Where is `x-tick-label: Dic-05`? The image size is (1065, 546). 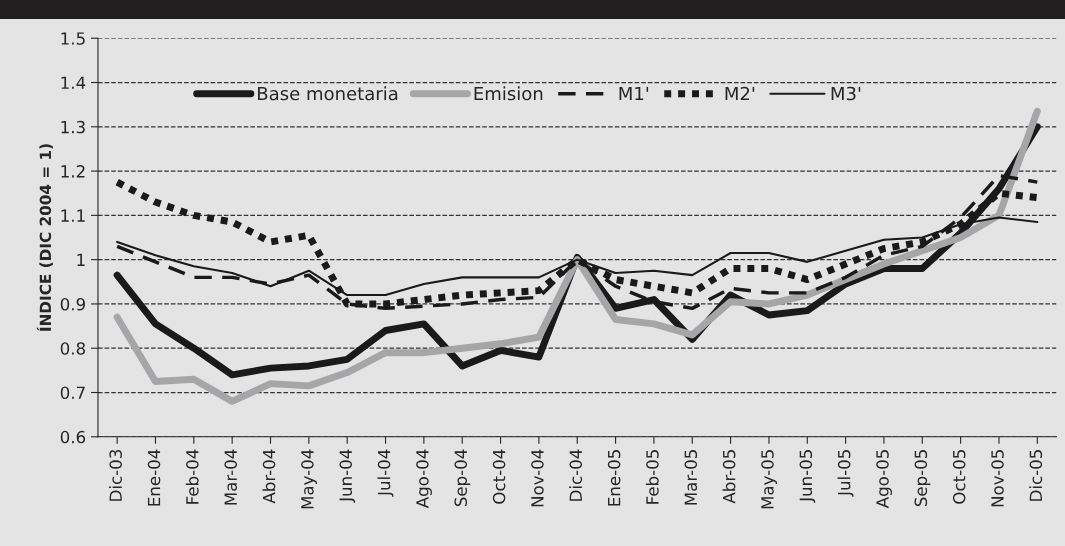 x-tick-label: Dic-05 is located at coordinates (1036, 475).